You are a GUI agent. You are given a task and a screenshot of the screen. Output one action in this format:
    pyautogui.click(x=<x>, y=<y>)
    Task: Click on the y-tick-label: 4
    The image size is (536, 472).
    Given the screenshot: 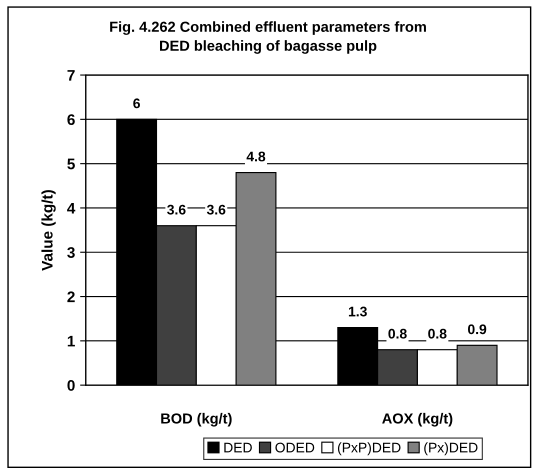 What is the action you would take?
    pyautogui.click(x=71, y=208)
    